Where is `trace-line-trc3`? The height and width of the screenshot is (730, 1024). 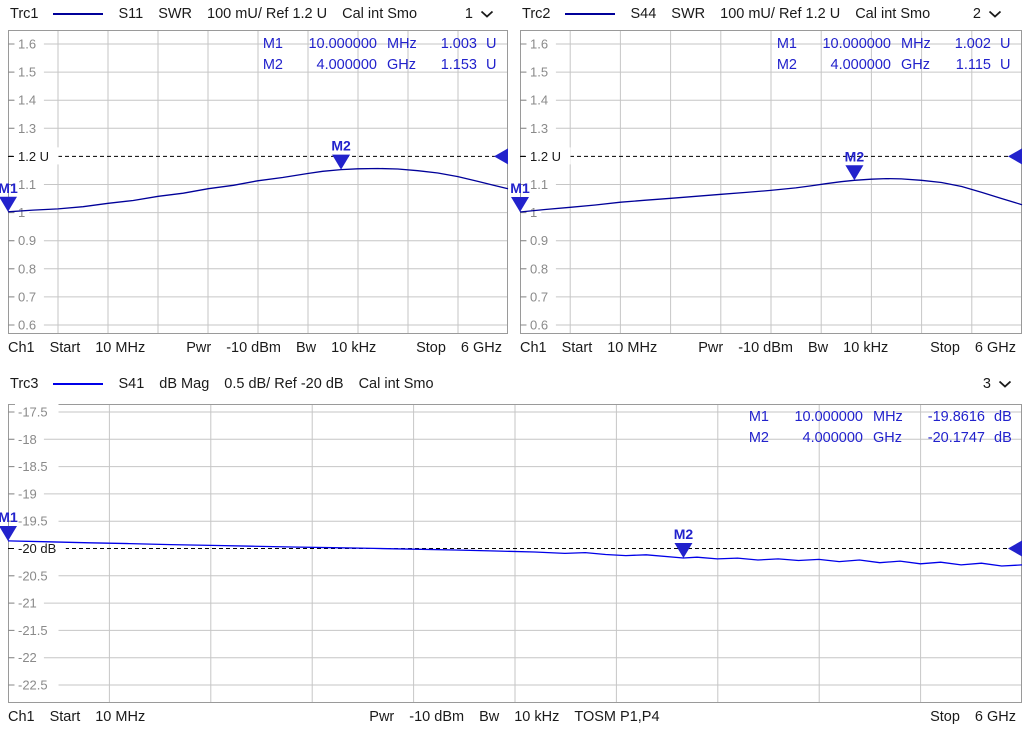
trace-line-trc3 is located at coordinates (515, 553).